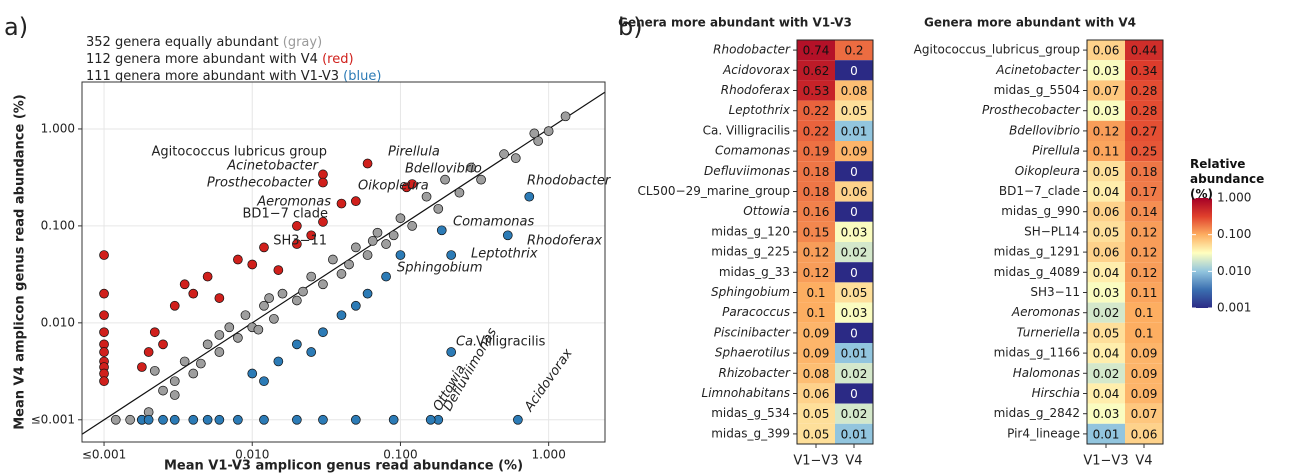 Image resolution: width=1290 pixels, height=474 pixels. What do you see at coordinates (362, 76) in the screenshot?
I see `annotation-key: (blue)` at bounding box center [362, 76].